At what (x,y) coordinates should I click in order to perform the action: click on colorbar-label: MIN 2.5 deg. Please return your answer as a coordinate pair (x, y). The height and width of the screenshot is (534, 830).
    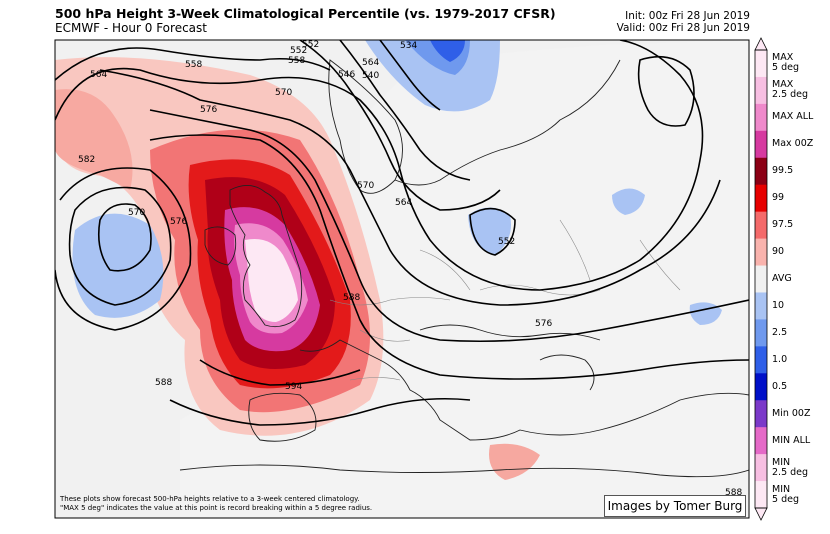
    Looking at the image, I should click on (790, 467).